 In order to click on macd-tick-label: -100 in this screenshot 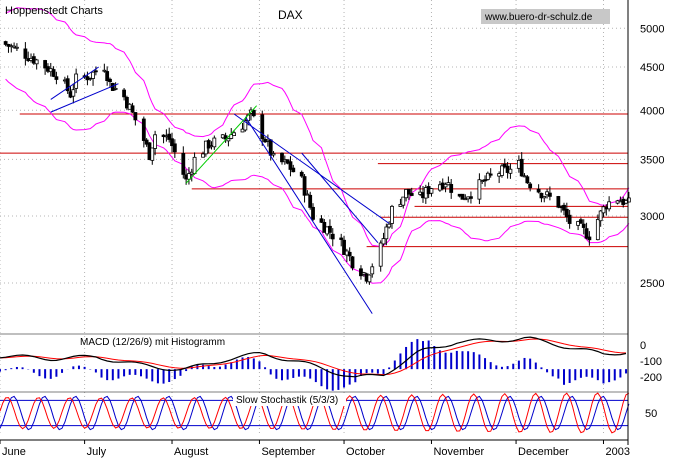, I will do `click(651, 362)`.